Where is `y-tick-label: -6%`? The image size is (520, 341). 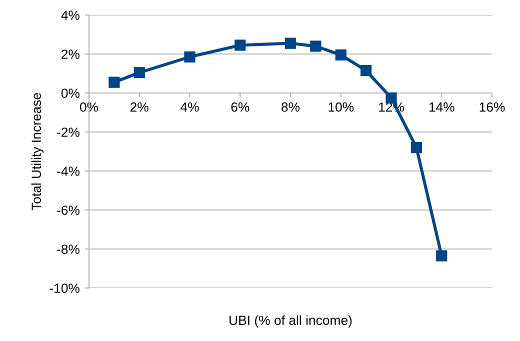 y-tick-label: -6% is located at coordinates (68, 210).